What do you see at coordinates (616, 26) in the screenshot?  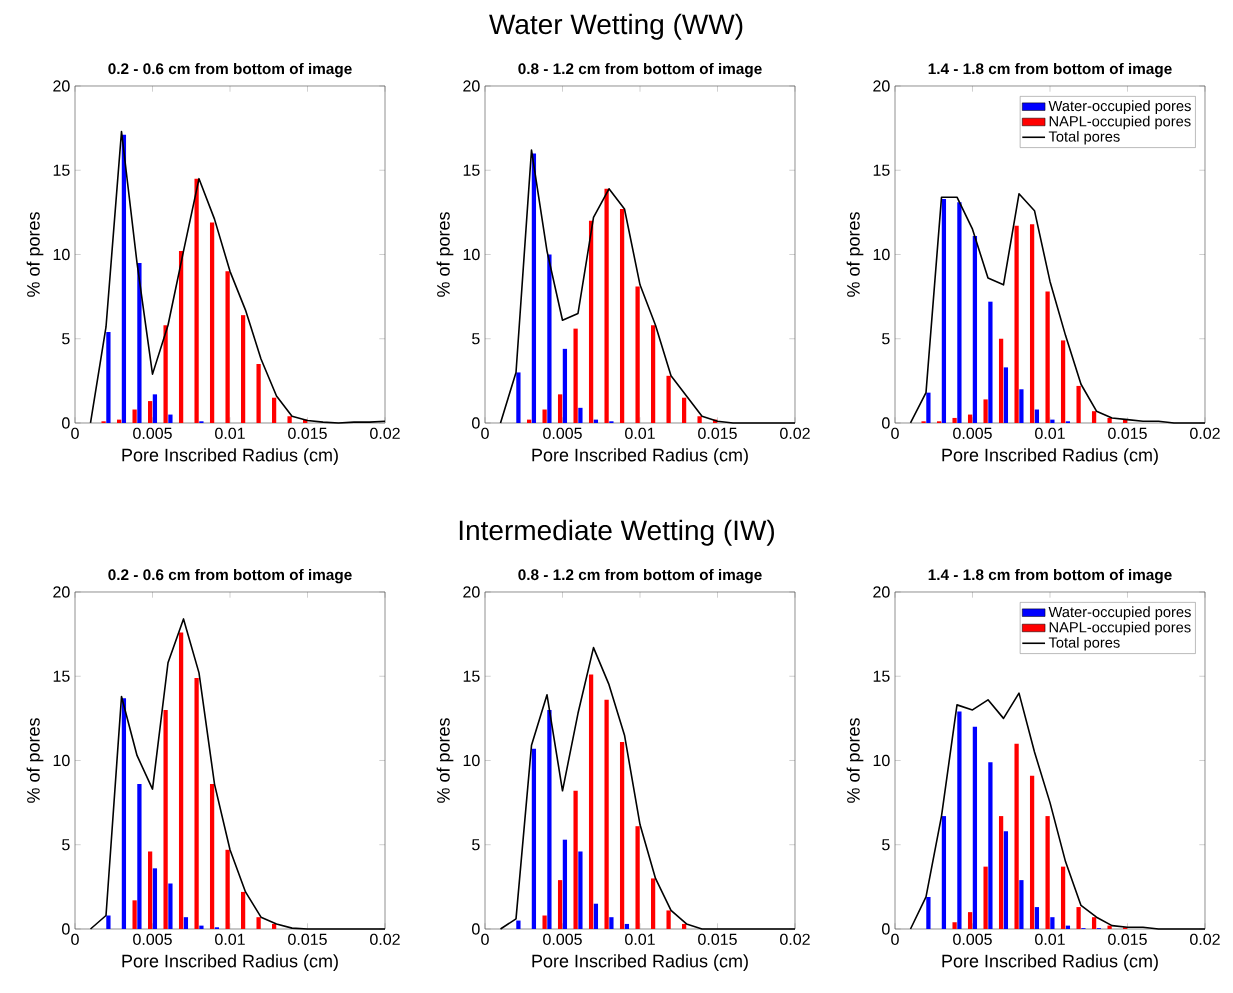 I see `text: Water Wetting (WW)` at bounding box center [616, 26].